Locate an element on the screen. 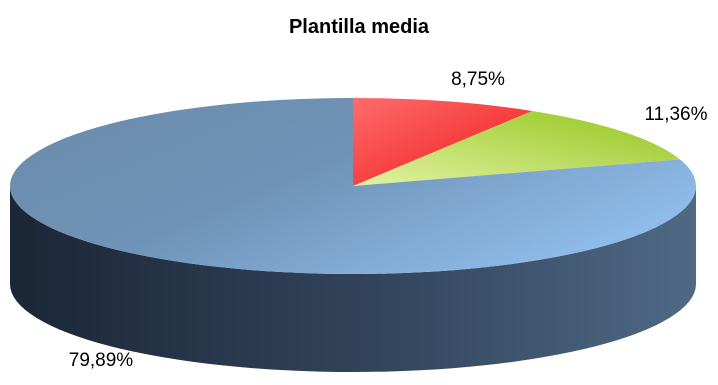  slice-label-2: 11,36% is located at coordinates (675, 114).